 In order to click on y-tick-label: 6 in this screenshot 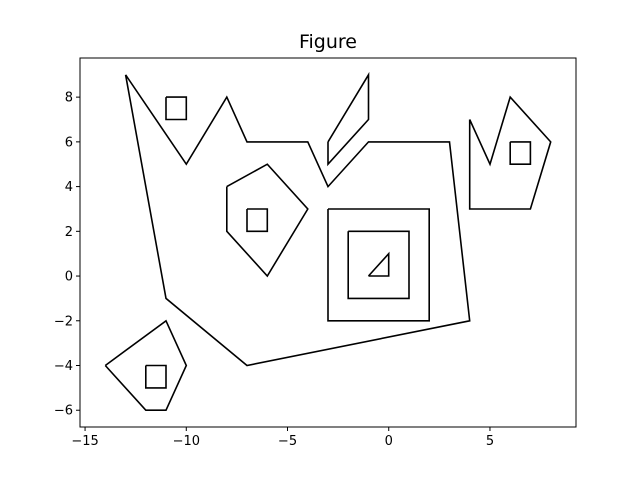, I will do `click(69, 142)`.